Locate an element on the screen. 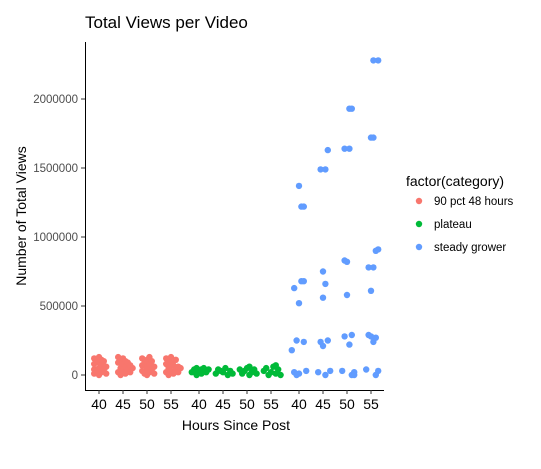 This screenshot has width=541, height=469. x-axis-title: Hours Since Post is located at coordinates (236, 425).